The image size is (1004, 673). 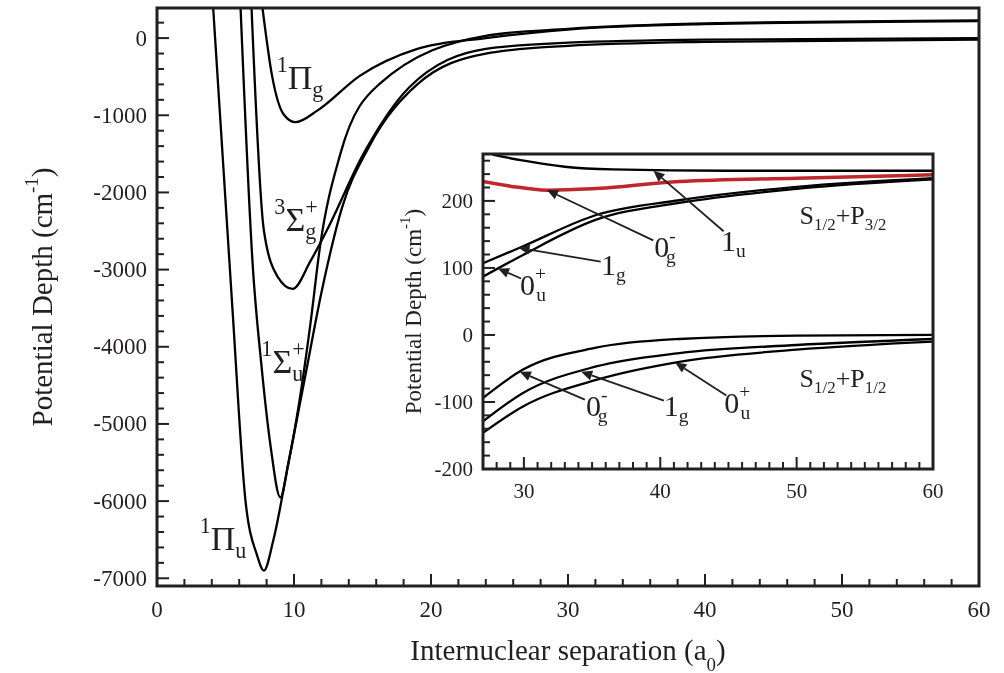 What do you see at coordinates (120, 578) in the screenshot?
I see `y-tick-label: -7000` at bounding box center [120, 578].